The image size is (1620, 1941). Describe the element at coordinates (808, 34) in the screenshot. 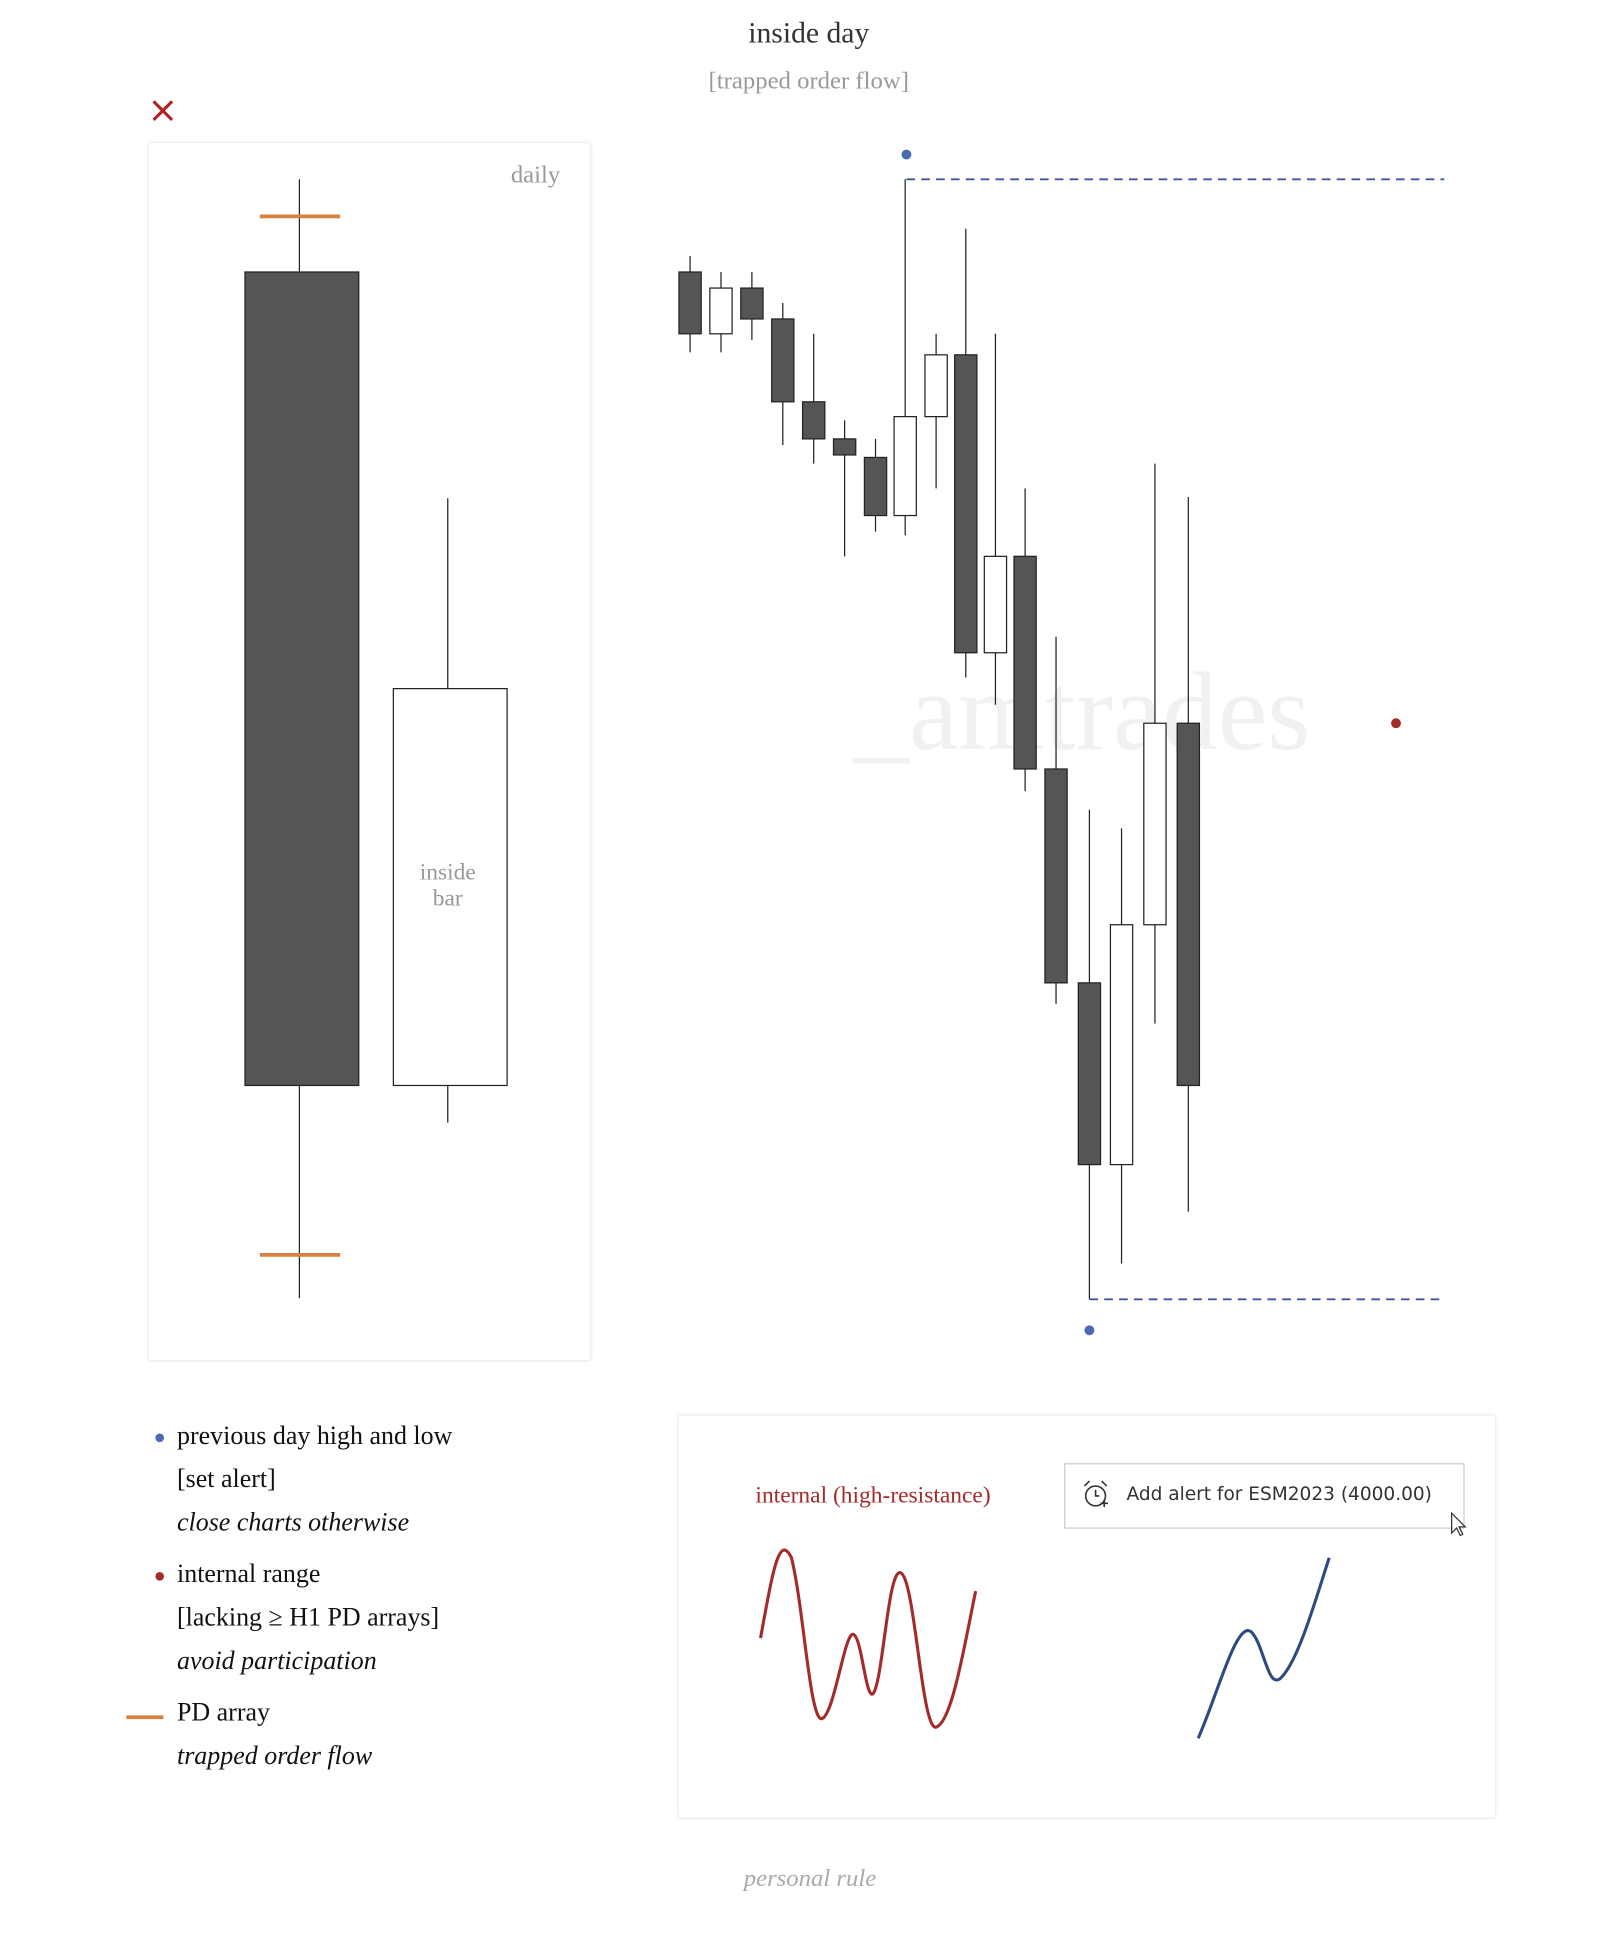

I see `title: inside day` at that location.